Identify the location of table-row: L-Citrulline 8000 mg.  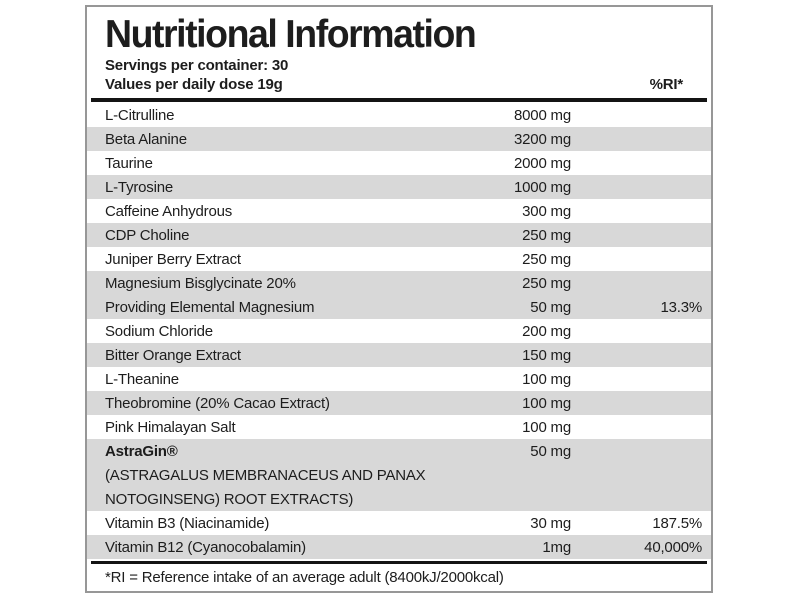
(399, 115).